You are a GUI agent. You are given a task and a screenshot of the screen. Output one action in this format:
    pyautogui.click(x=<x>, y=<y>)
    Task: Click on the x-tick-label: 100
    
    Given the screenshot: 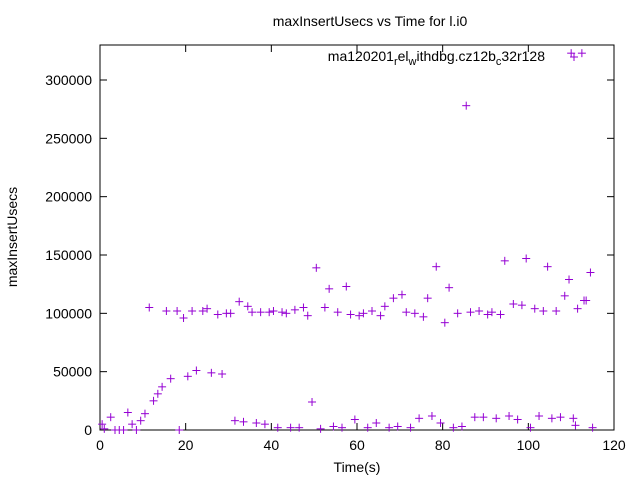 What is the action you would take?
    pyautogui.click(x=529, y=445)
    